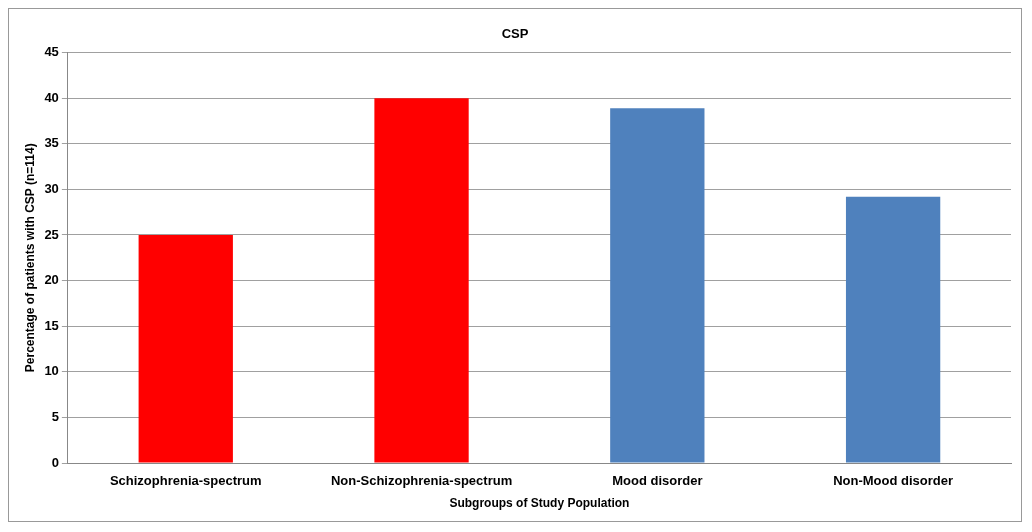 This screenshot has width=1032, height=532. I want to click on y-tick-label: 30, so click(51, 188).